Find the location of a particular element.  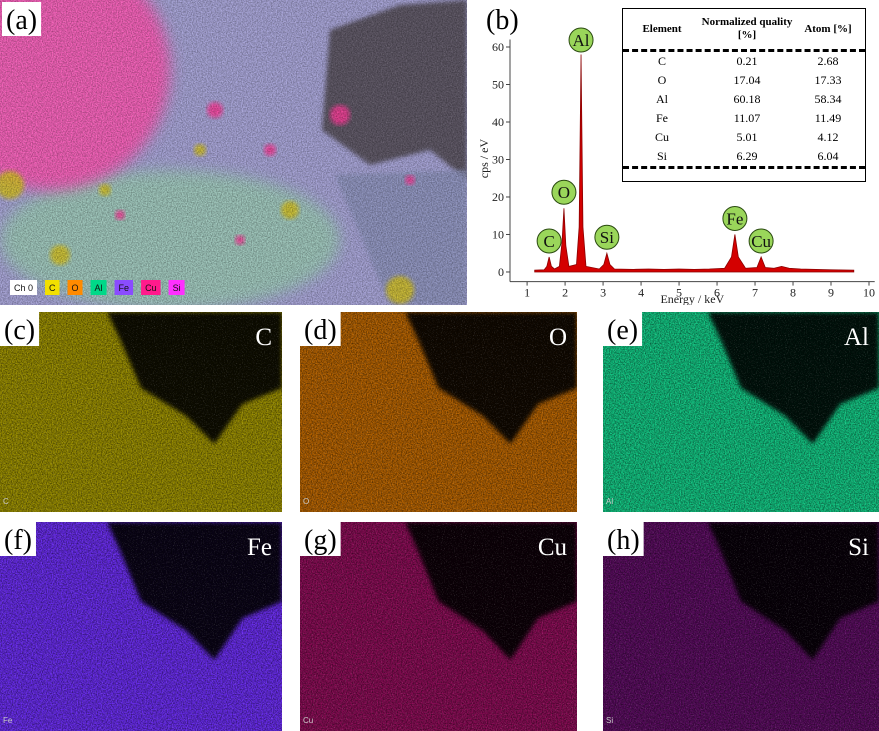

y-tick-label: 30 is located at coordinates (498, 159).